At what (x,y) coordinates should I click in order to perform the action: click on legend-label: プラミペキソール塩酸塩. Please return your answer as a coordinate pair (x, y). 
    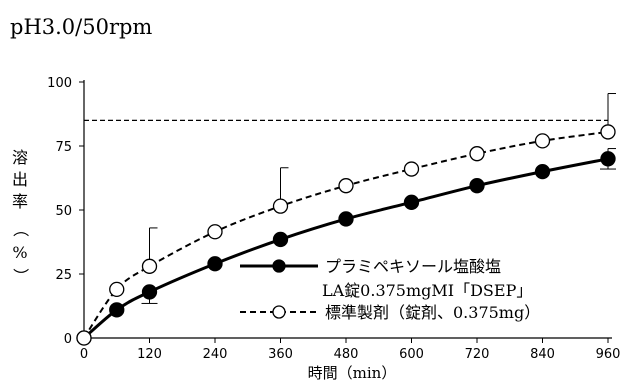
    Looking at the image, I should click on (413, 266).